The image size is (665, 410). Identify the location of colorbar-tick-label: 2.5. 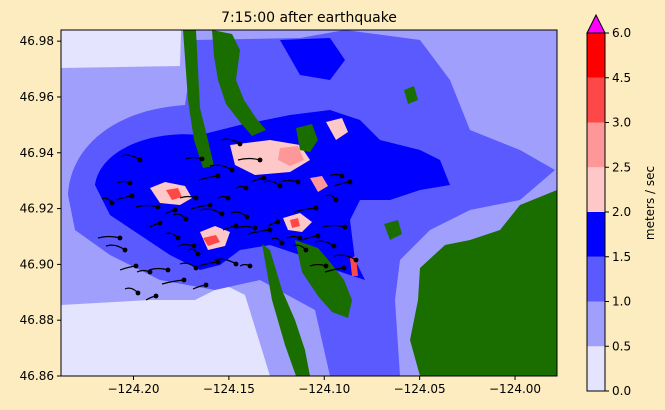
(621, 167).